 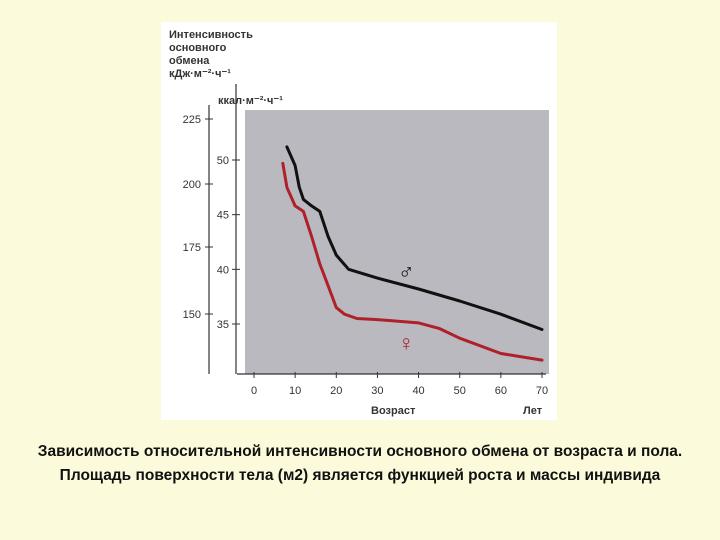 I want to click on legend-male-symbol: ♂, so click(x=406, y=270).